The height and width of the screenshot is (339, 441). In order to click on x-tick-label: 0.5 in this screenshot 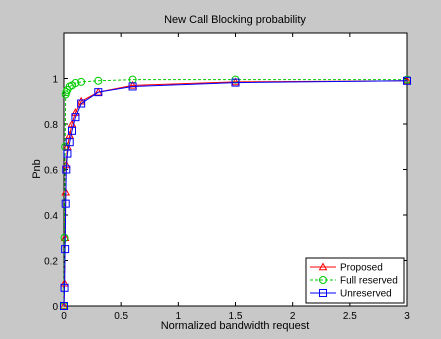, I will do `click(121, 316)`.